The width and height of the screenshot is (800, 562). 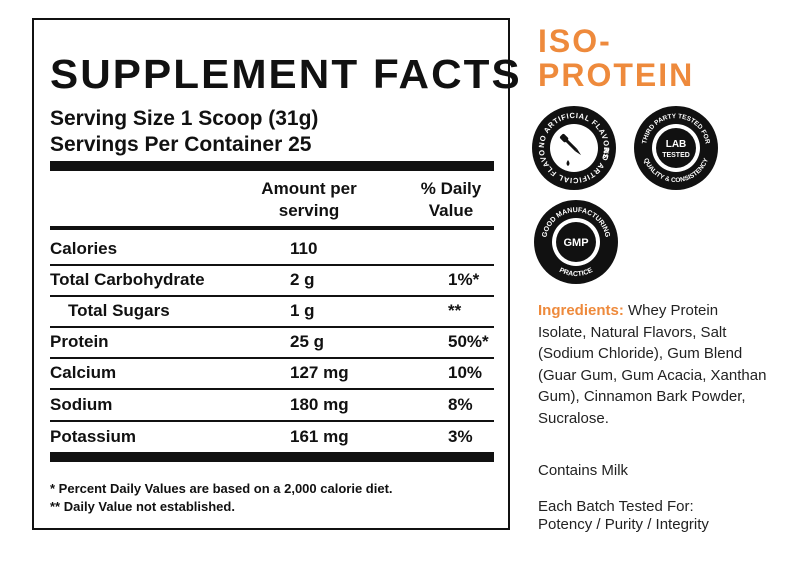 I want to click on batch-line2: Potency / Purity / Integrity, so click(x=623, y=524).